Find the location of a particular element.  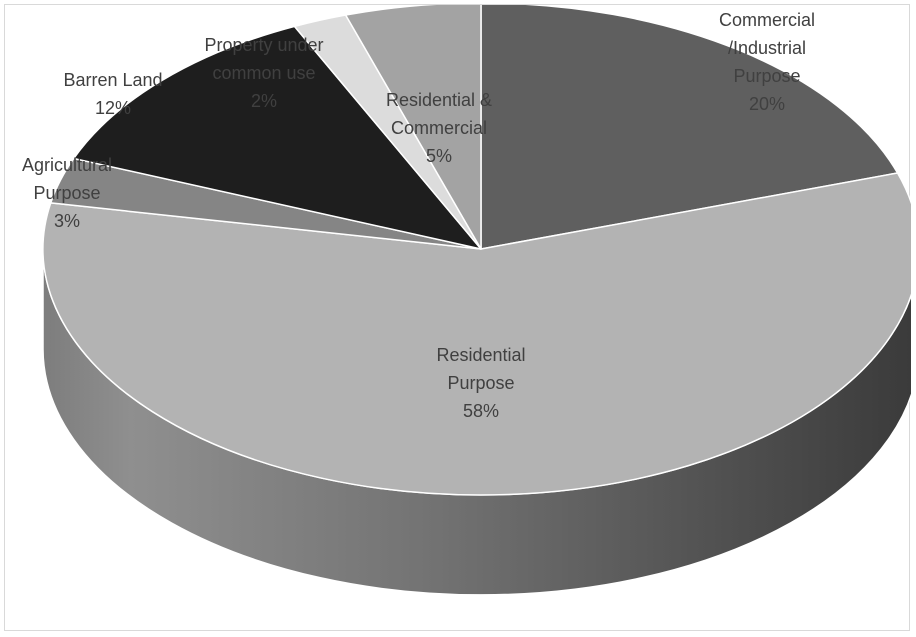

slice-label-5: Property under common use 2% is located at coordinates (263, 73).